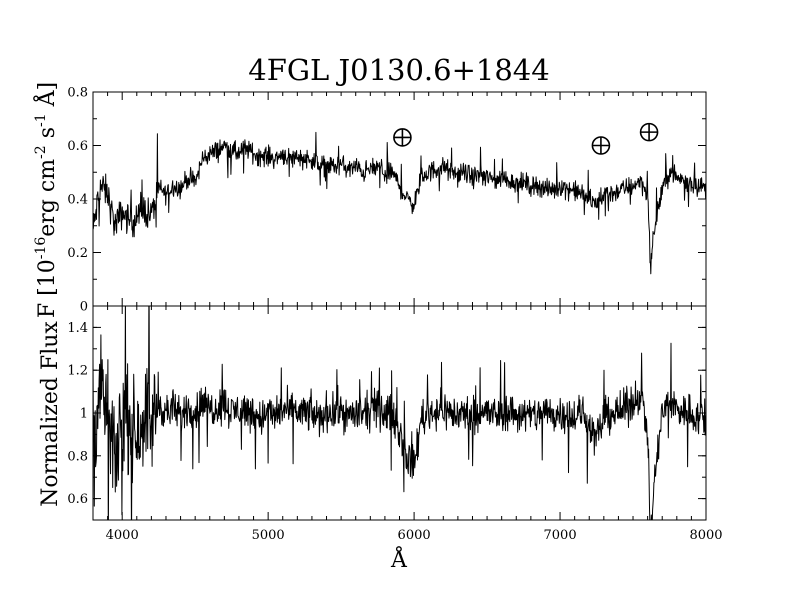 This screenshot has width=792, height=612. What do you see at coordinates (77, 371) in the screenshot?
I see `y-tick-label: 1.2` at bounding box center [77, 371].